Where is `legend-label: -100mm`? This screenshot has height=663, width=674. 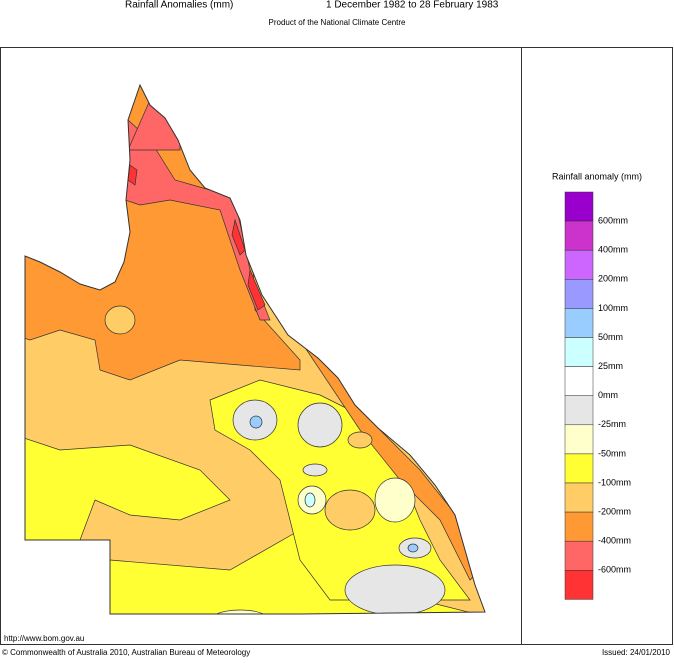
legend-label: -100mm is located at coordinates (614, 482).